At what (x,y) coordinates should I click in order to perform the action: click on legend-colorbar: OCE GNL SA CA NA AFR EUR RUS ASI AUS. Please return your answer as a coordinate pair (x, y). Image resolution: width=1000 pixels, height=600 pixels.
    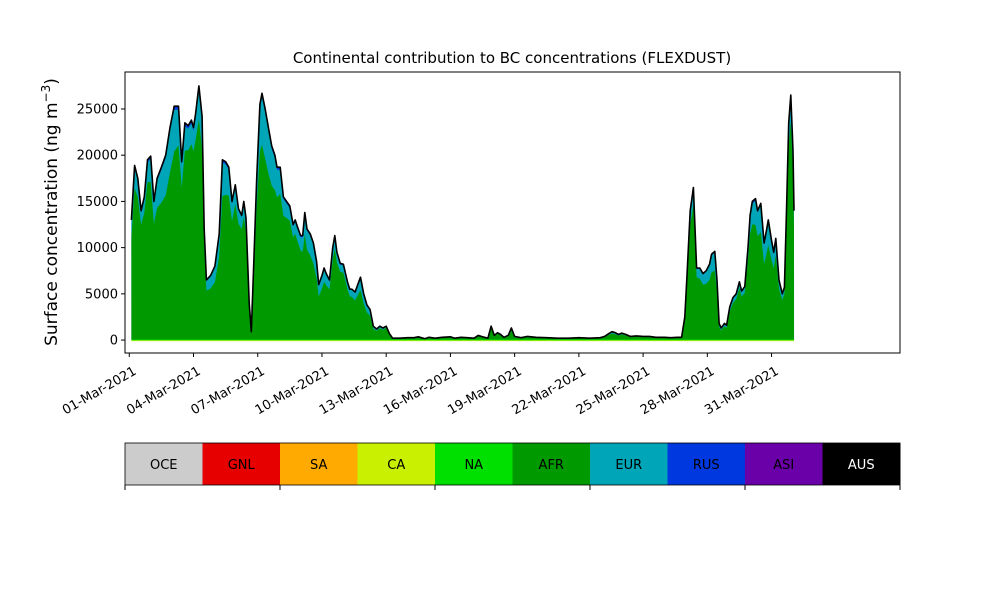
    Looking at the image, I should click on (512, 466).